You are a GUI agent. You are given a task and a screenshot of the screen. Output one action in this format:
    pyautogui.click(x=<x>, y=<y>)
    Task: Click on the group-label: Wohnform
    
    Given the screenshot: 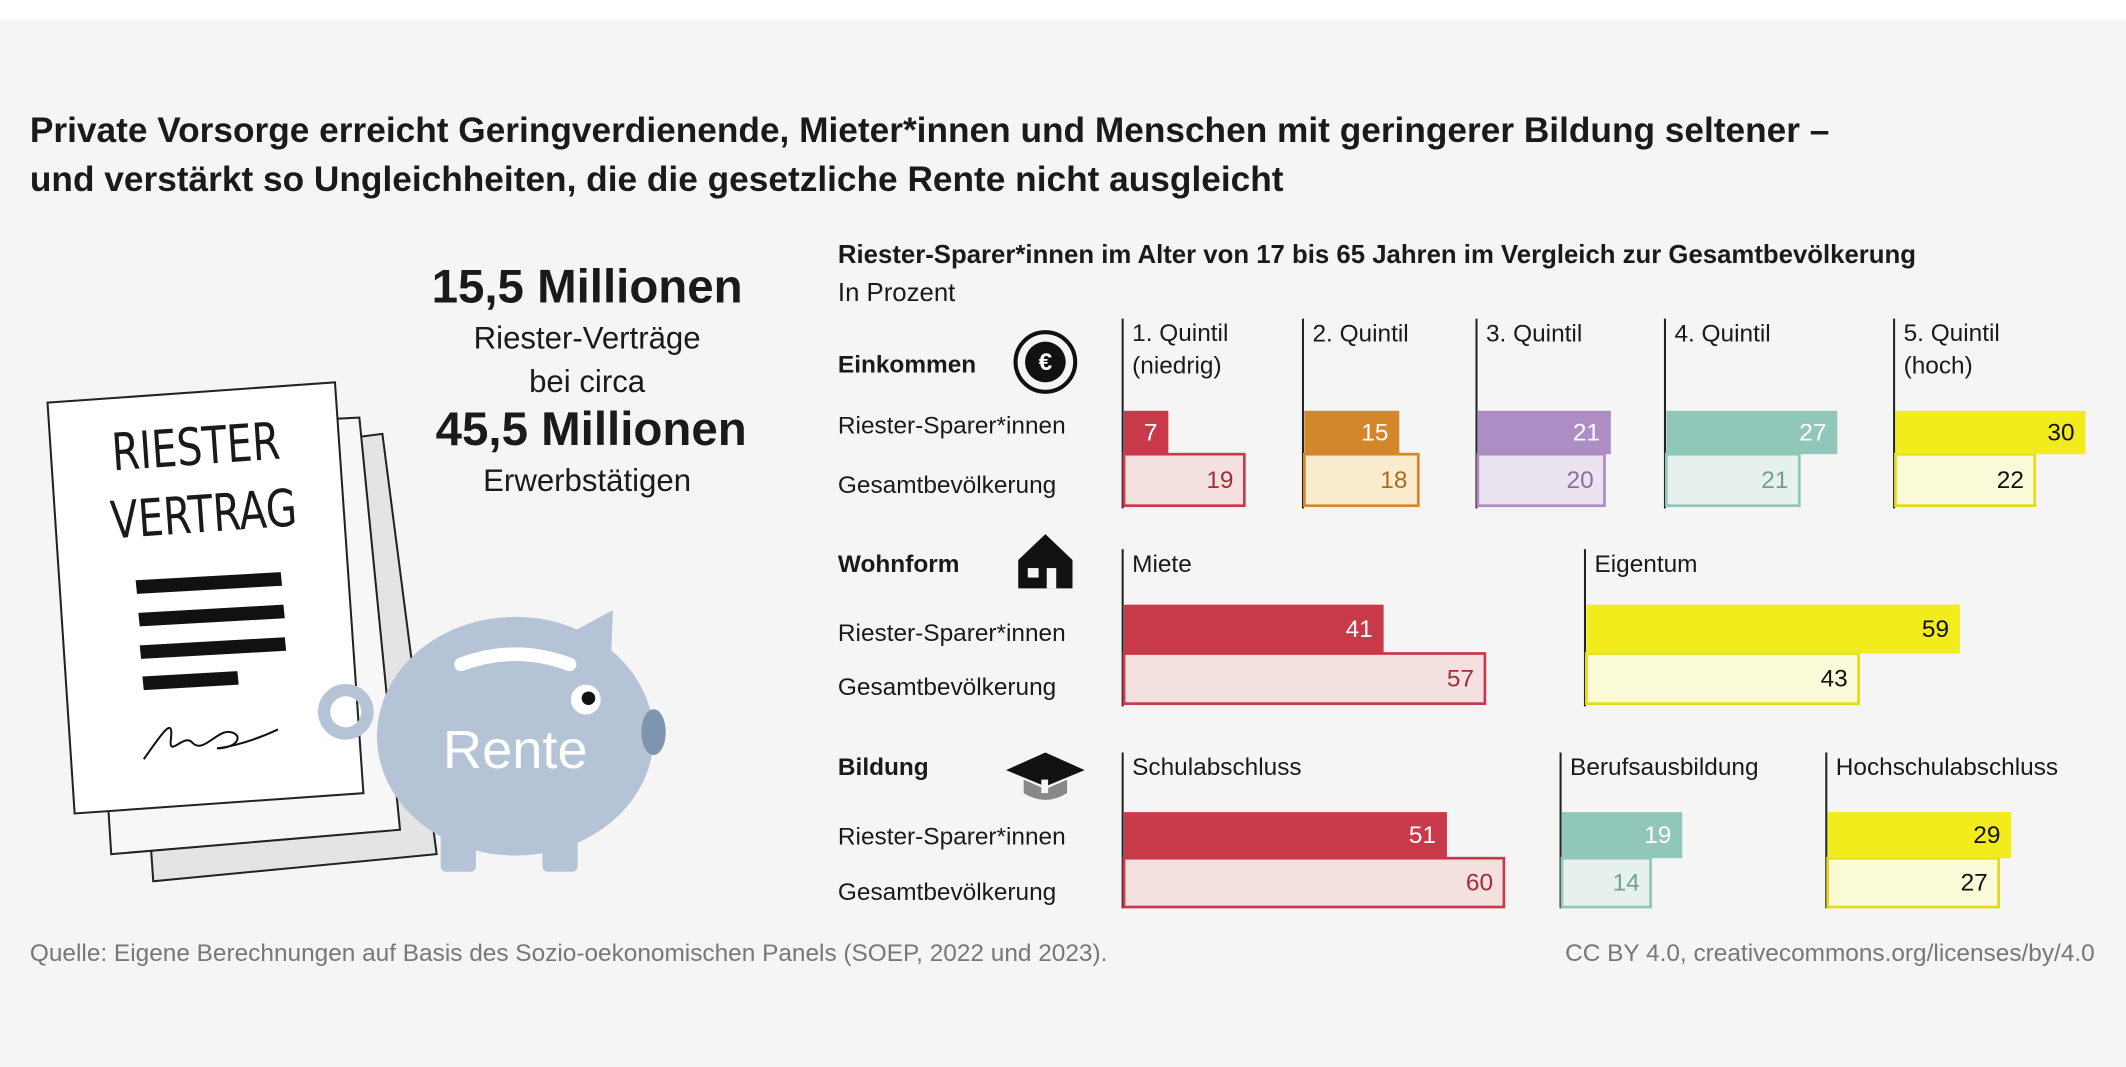 What is the action you would take?
    pyautogui.click(x=898, y=564)
    